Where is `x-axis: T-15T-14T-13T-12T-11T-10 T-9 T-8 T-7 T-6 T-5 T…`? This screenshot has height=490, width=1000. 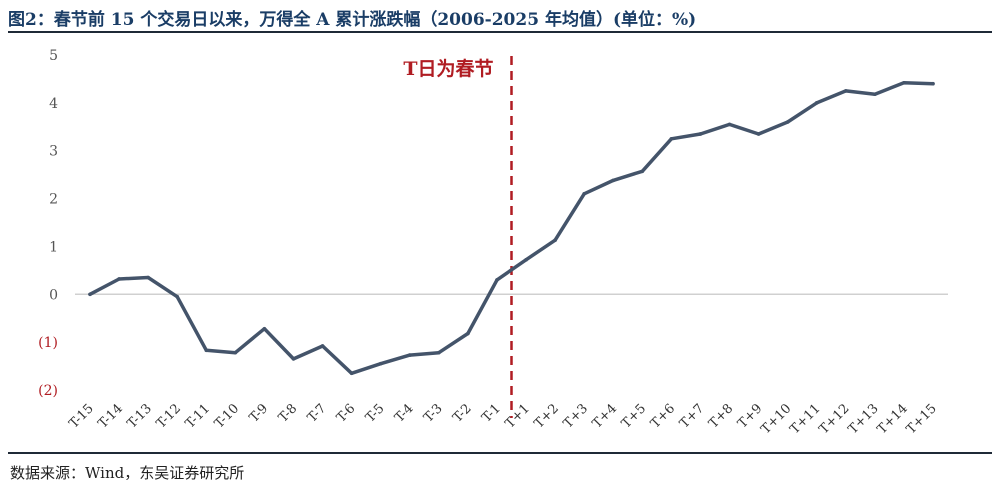
x-axis: T-15T-14T-13T-12T-11T-10 T-9 T-8 T-7 T-6 T-5 T… is located at coordinates (502, 419).